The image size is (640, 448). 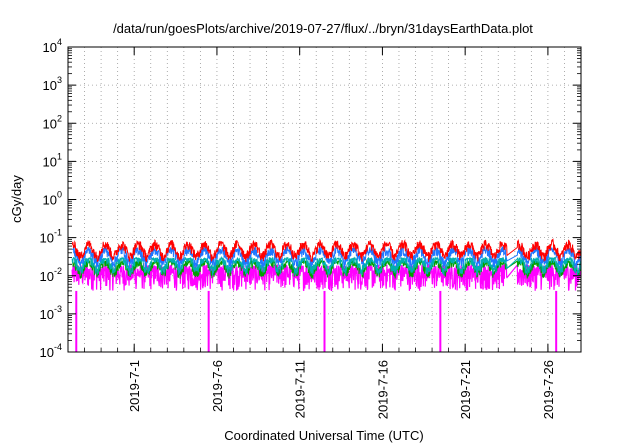 What do you see at coordinates (217, 386) in the screenshot?
I see `x-tick-label: 2019-7-6` at bounding box center [217, 386].